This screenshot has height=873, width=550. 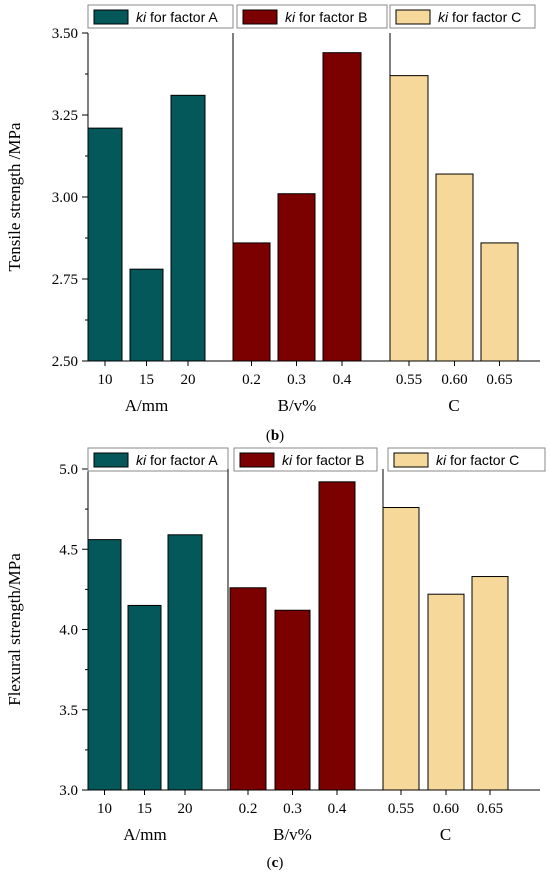 I want to click on y-axis-title: Flexural strength/MPa, so click(x=14, y=629).